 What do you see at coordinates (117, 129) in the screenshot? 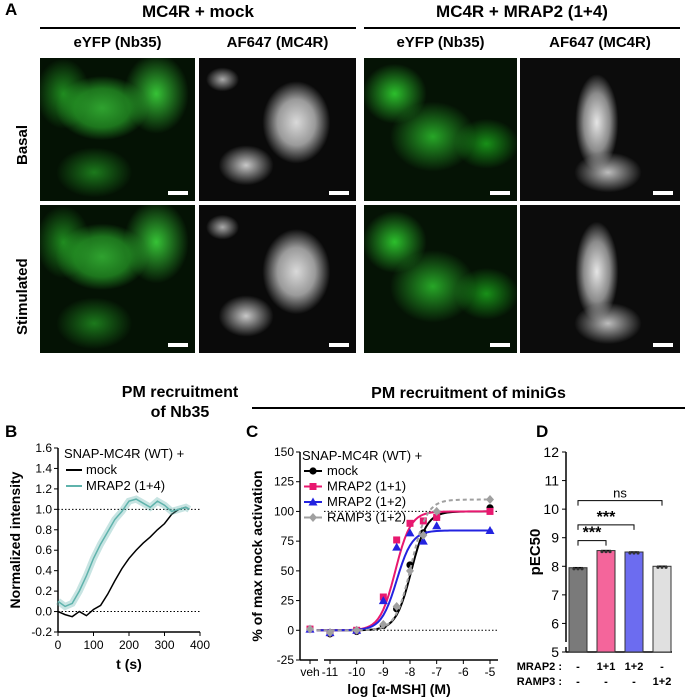
I see `micrograph-mock-eyfp-basal` at bounding box center [117, 129].